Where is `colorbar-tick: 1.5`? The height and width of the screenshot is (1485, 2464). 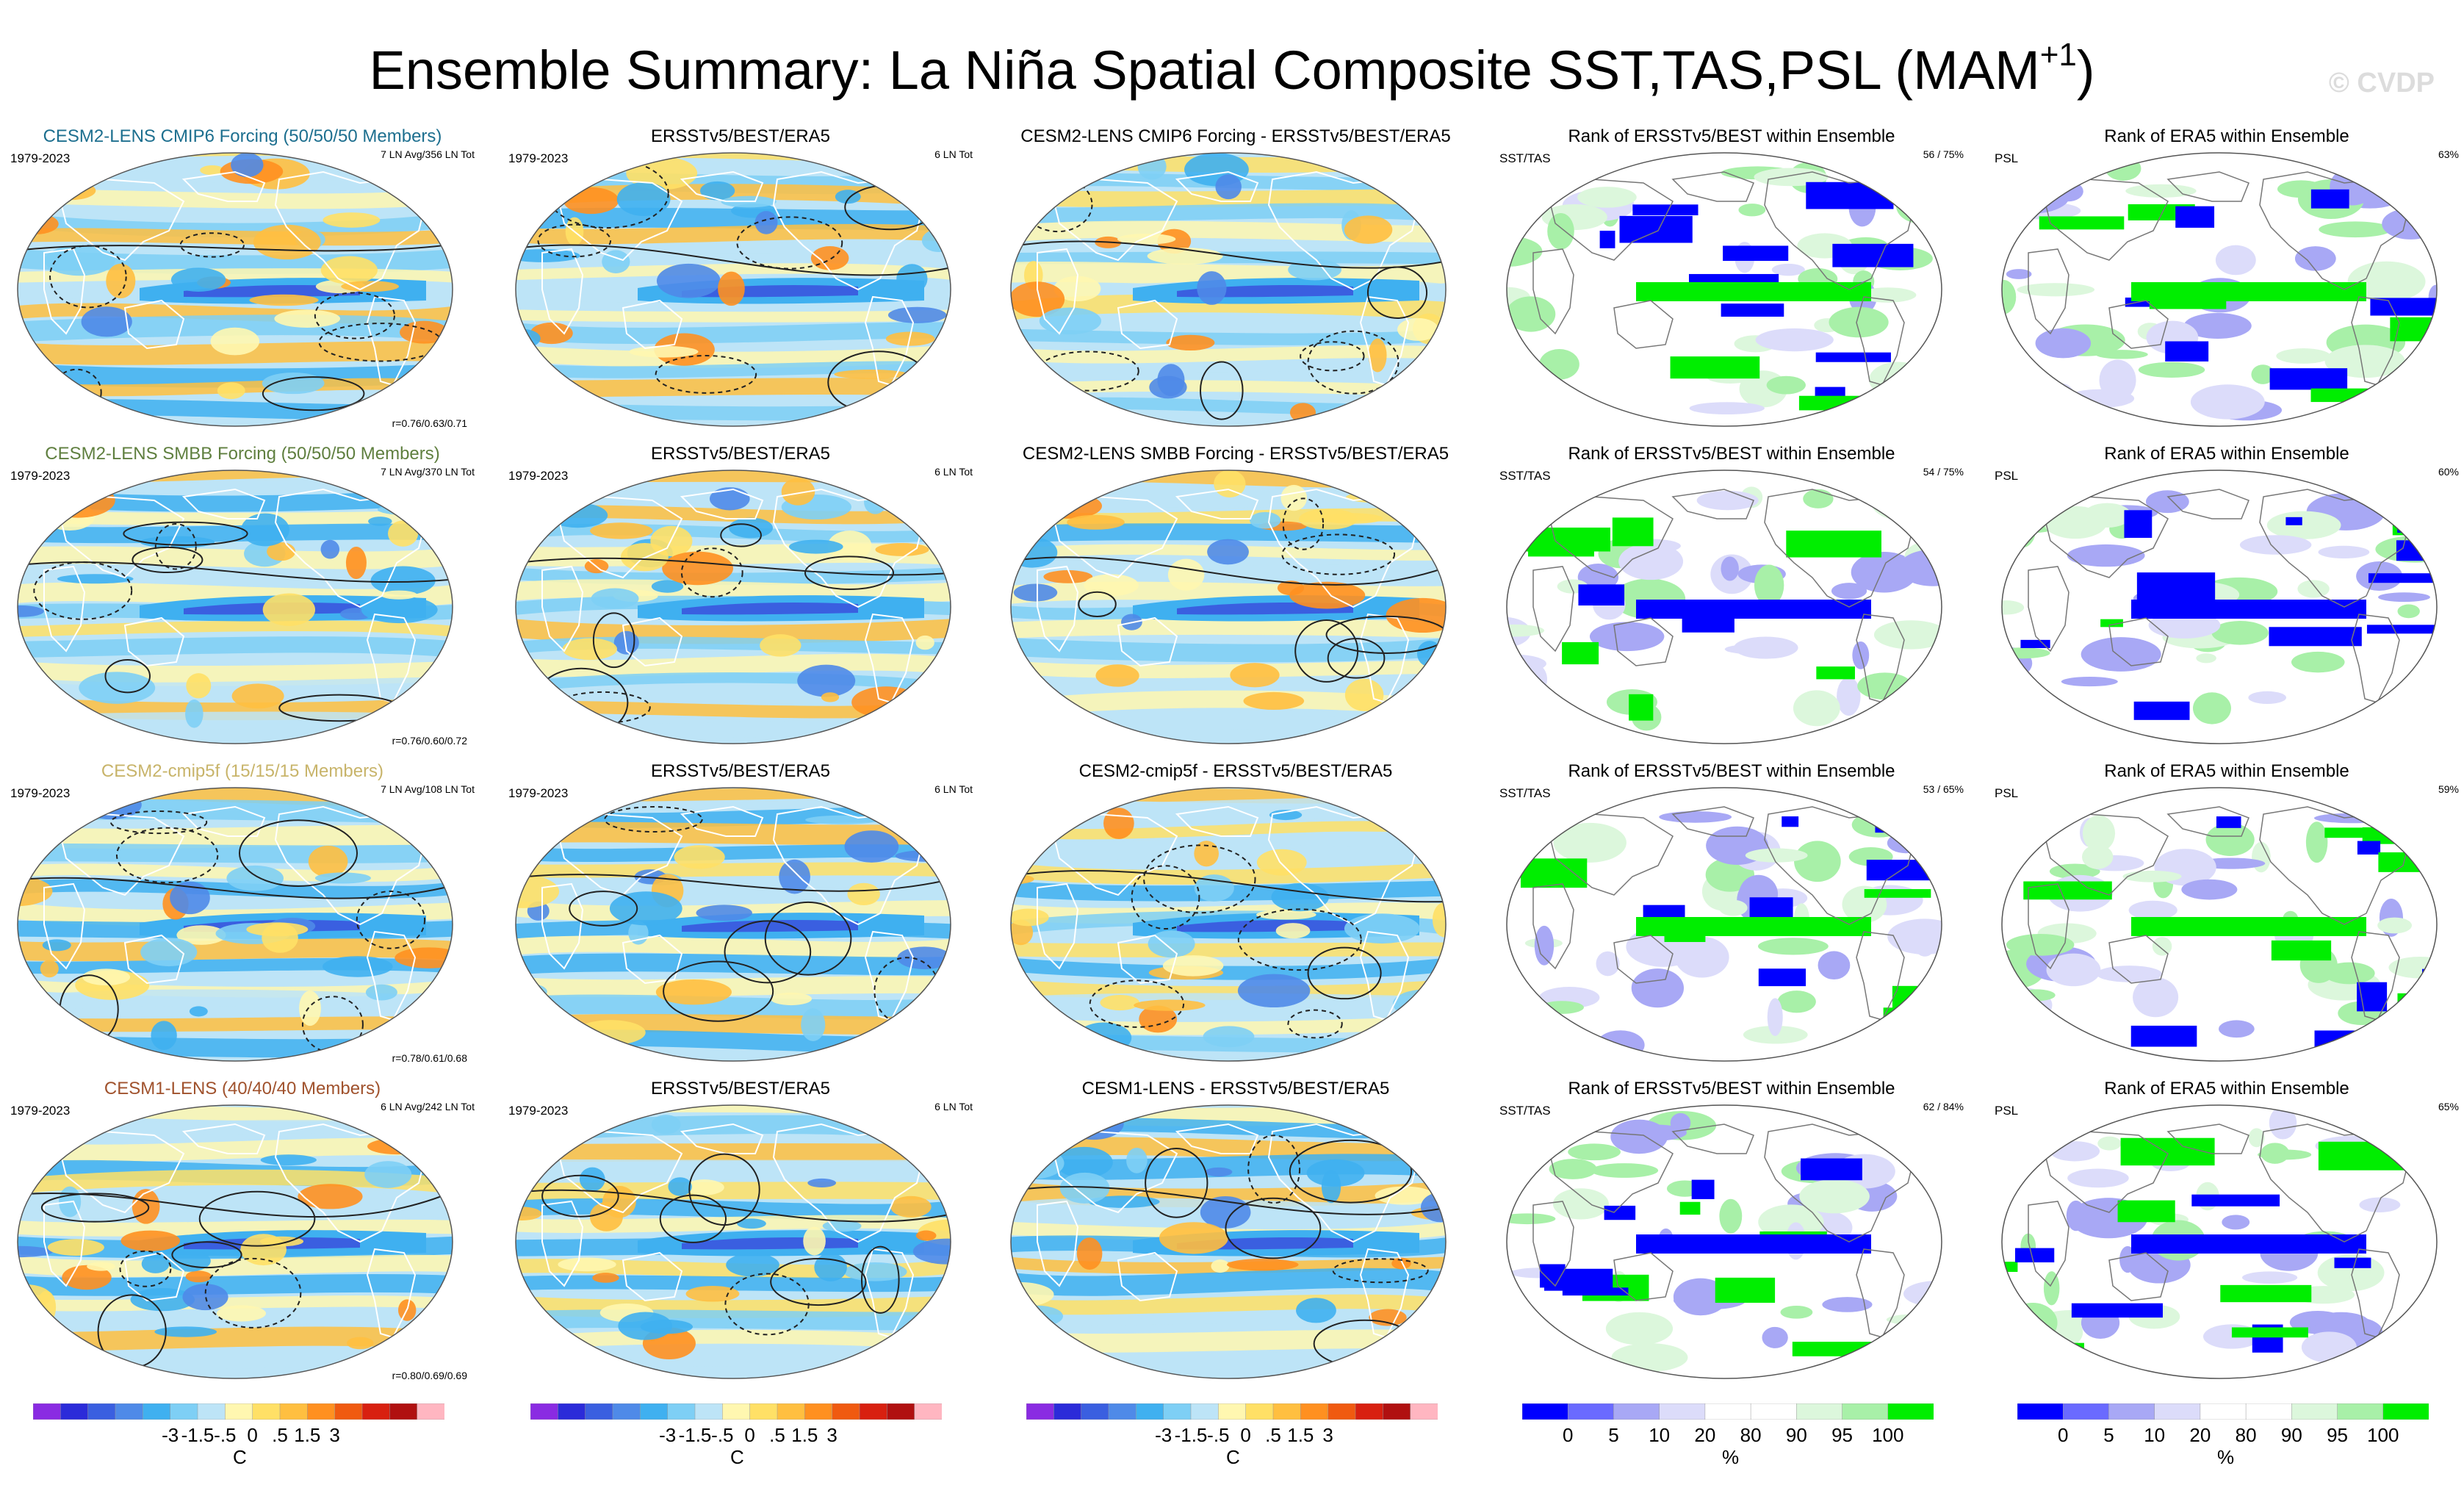 colorbar-tick: 1.5 is located at coordinates (307, 1435).